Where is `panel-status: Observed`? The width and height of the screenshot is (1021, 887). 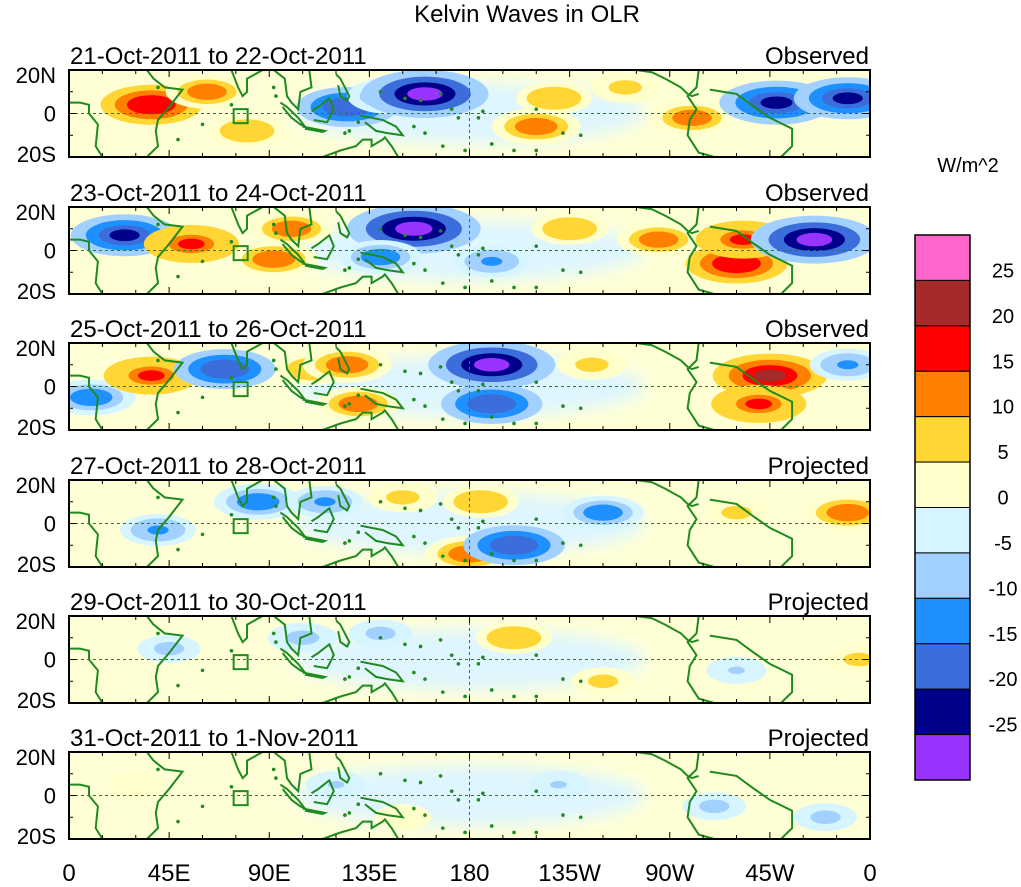
panel-status: Observed is located at coordinates (817, 56).